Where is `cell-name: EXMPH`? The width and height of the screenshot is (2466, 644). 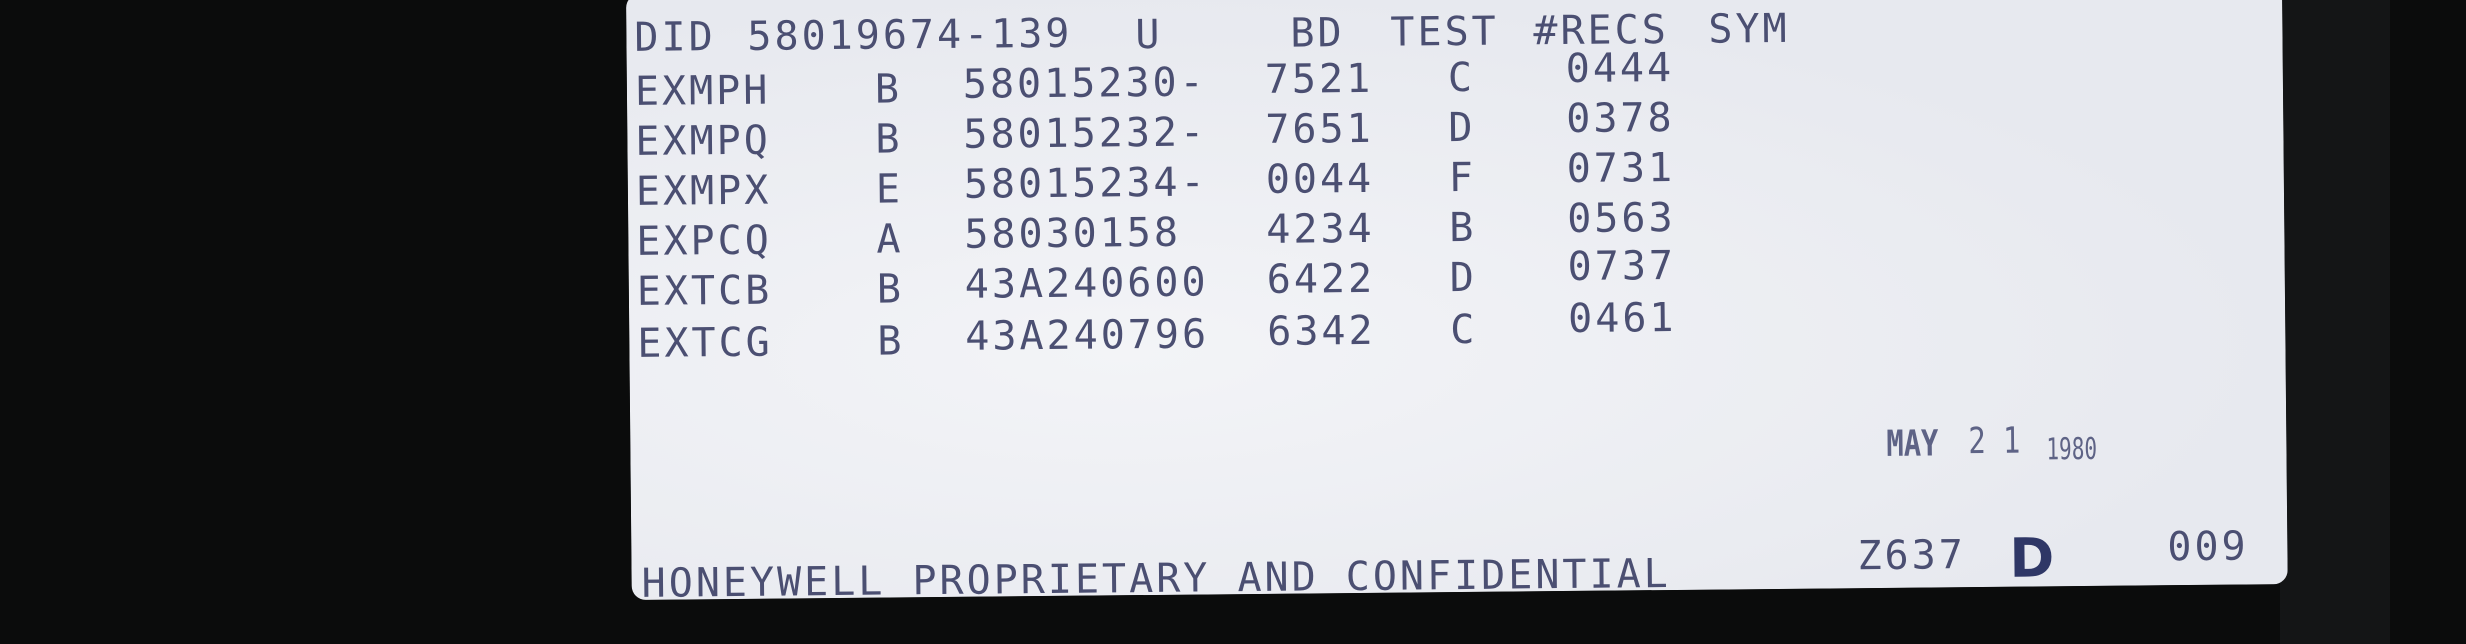
cell-name: EXMPH is located at coordinates (702, 91).